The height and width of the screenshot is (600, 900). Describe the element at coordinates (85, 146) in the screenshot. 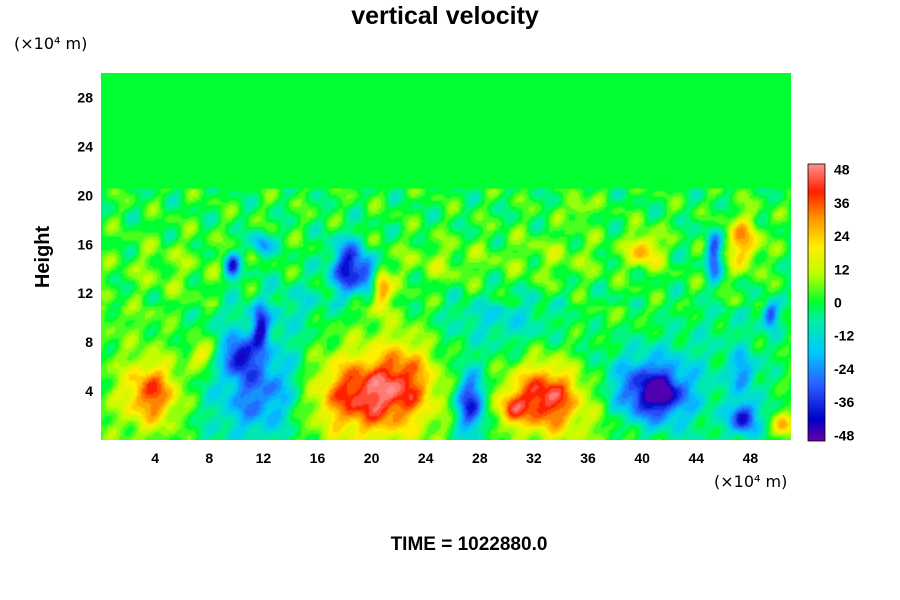

I see `y-tick-label: 24` at that location.